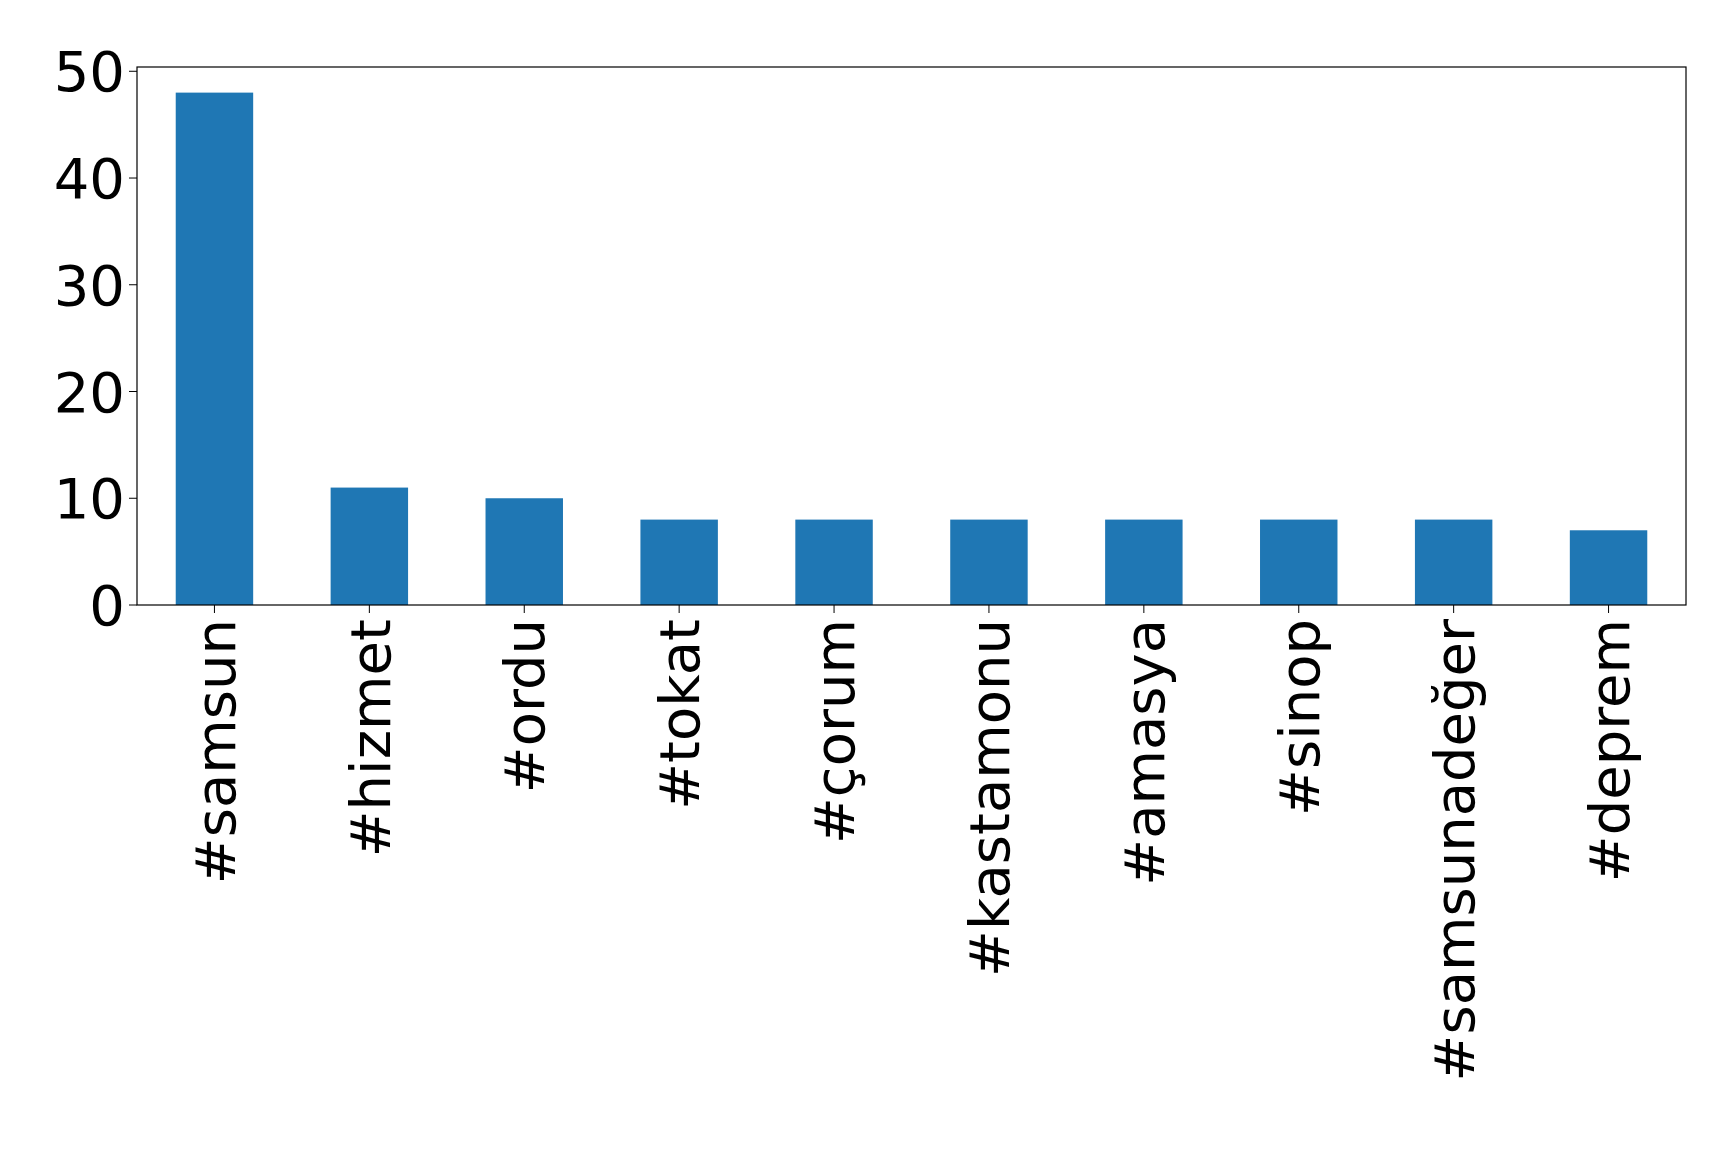 This screenshot has width=1719, height=1163. What do you see at coordinates (525, 706) in the screenshot?
I see `x-tick-label: #ordu` at bounding box center [525, 706].